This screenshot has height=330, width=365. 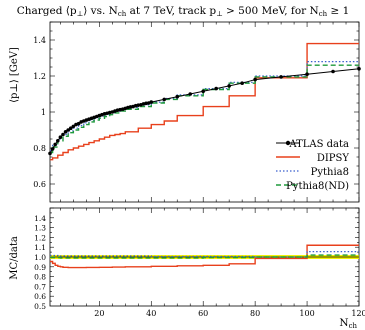 I want to click on x-tick-label: 60, so click(x=203, y=313).